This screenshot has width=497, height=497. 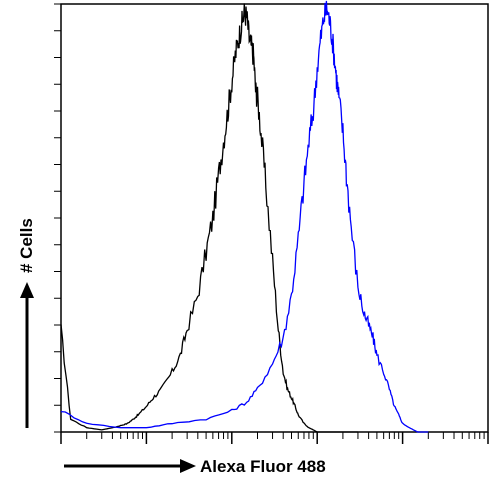 What do you see at coordinates (263, 466) in the screenshot?
I see `x-axis-label: Alexa Fluor 488` at bounding box center [263, 466].